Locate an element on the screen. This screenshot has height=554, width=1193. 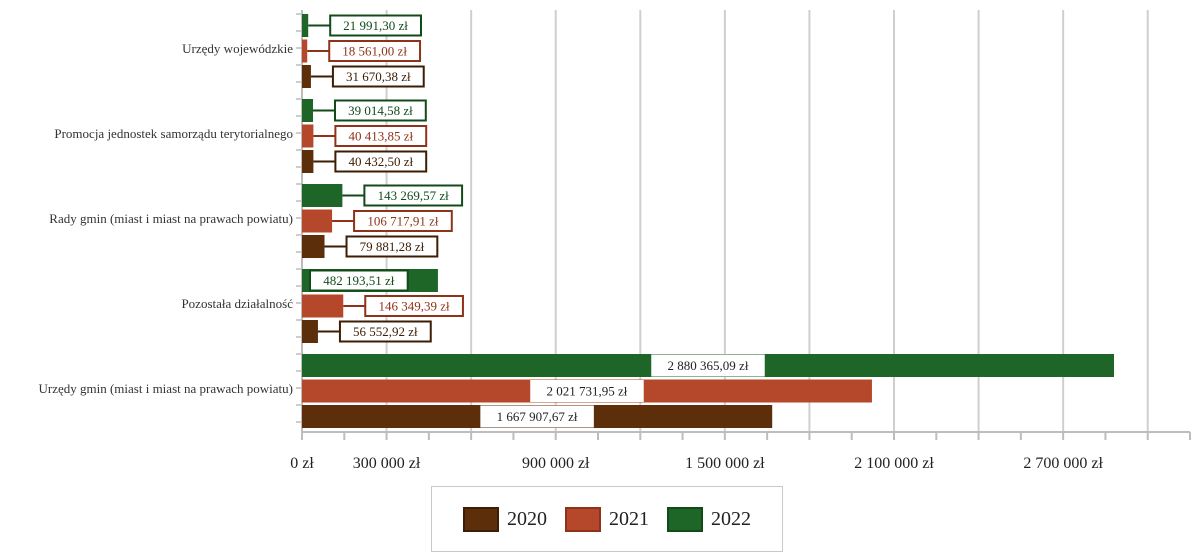
data-label: 143 269,57 zł is located at coordinates (414, 195).